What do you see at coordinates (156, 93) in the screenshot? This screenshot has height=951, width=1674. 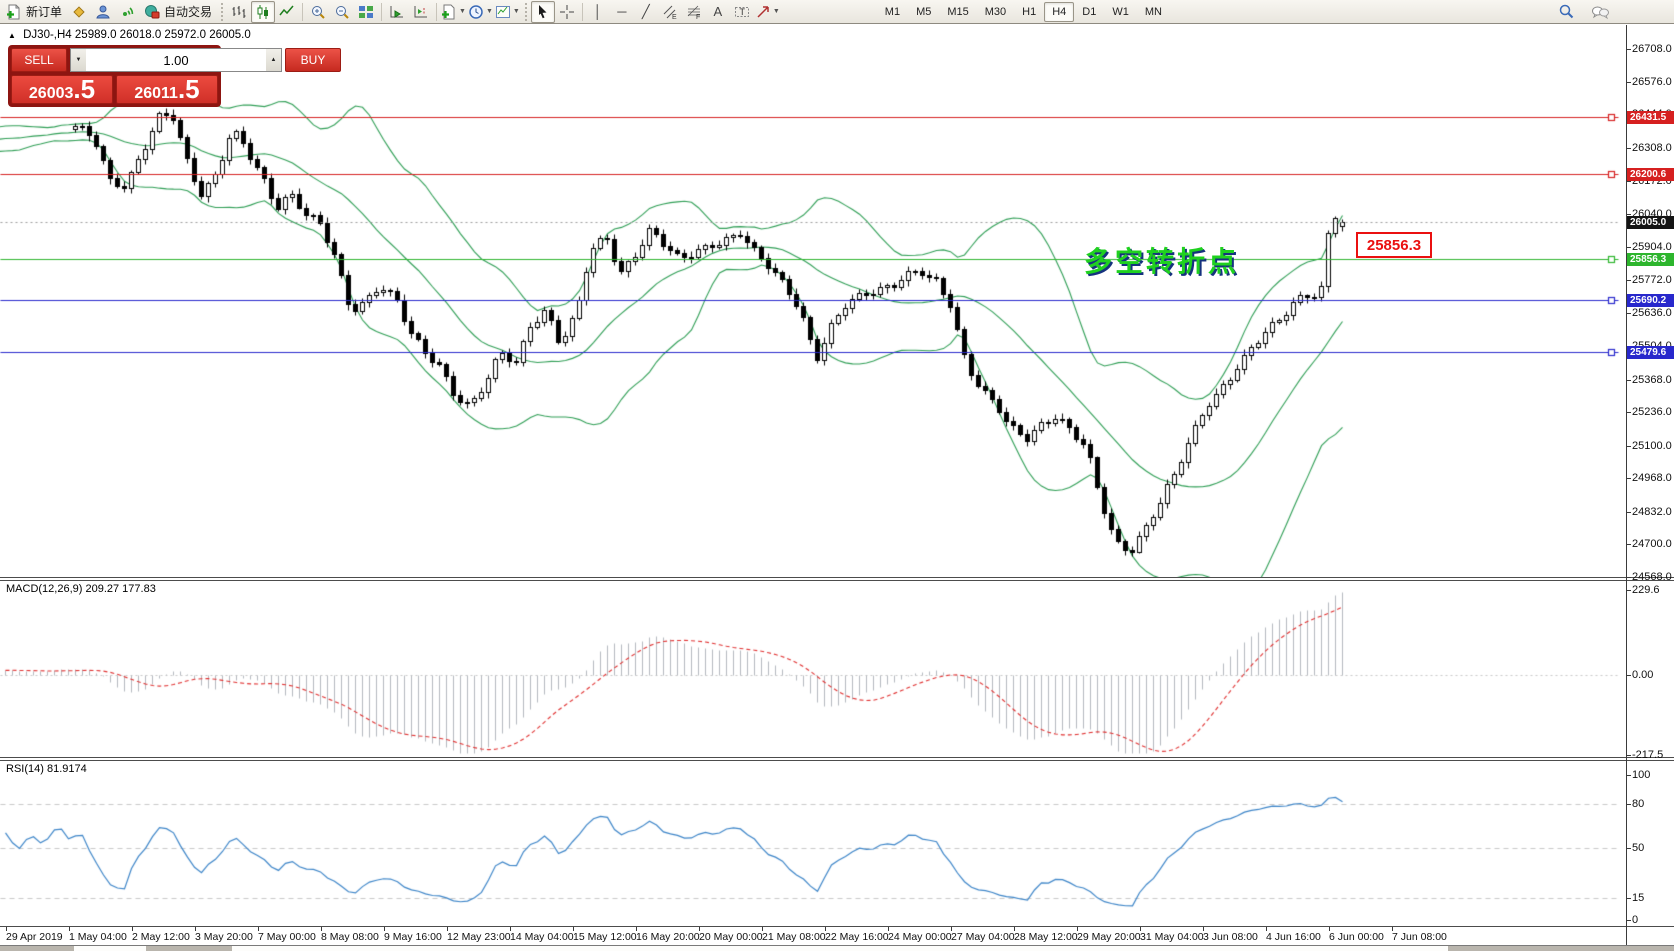 I see `buy-price-int: 26011` at bounding box center [156, 93].